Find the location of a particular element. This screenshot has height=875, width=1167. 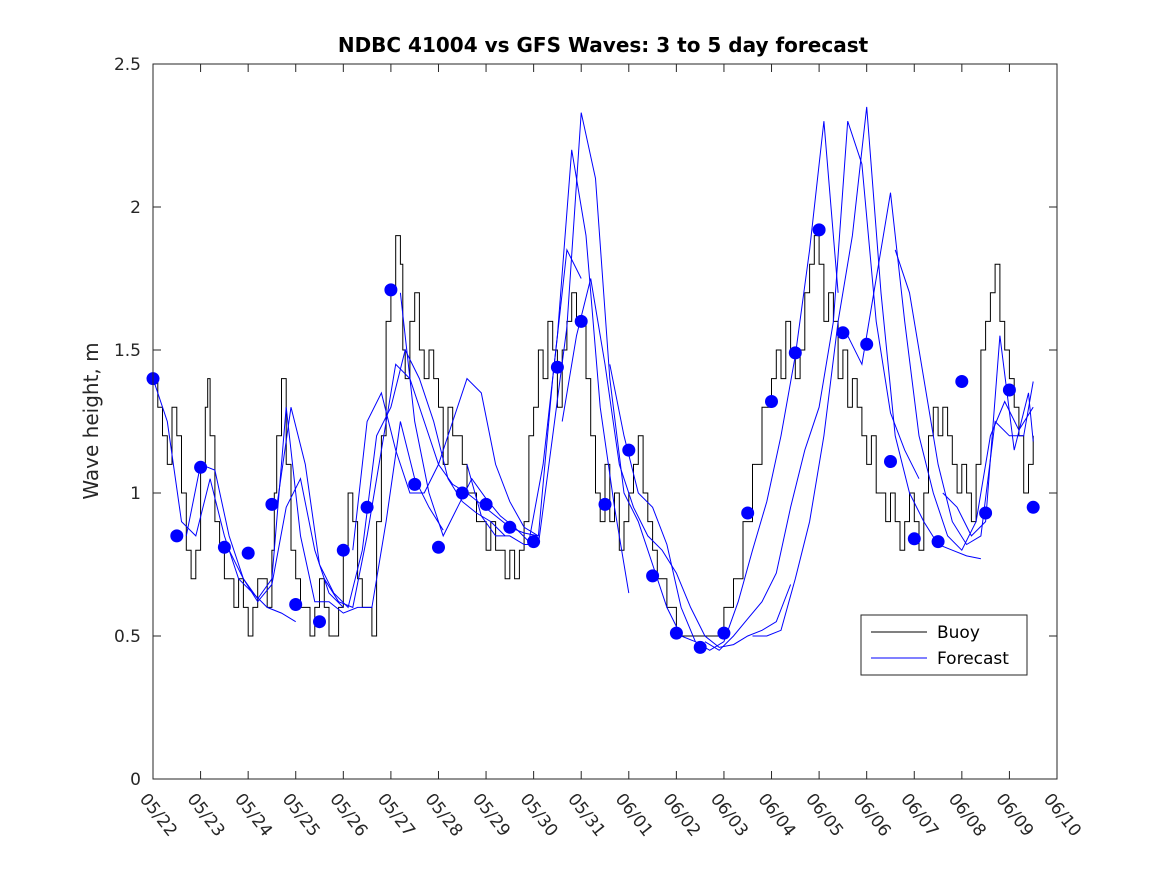

x-tick-label: 06/02 is located at coordinates (681, 815).